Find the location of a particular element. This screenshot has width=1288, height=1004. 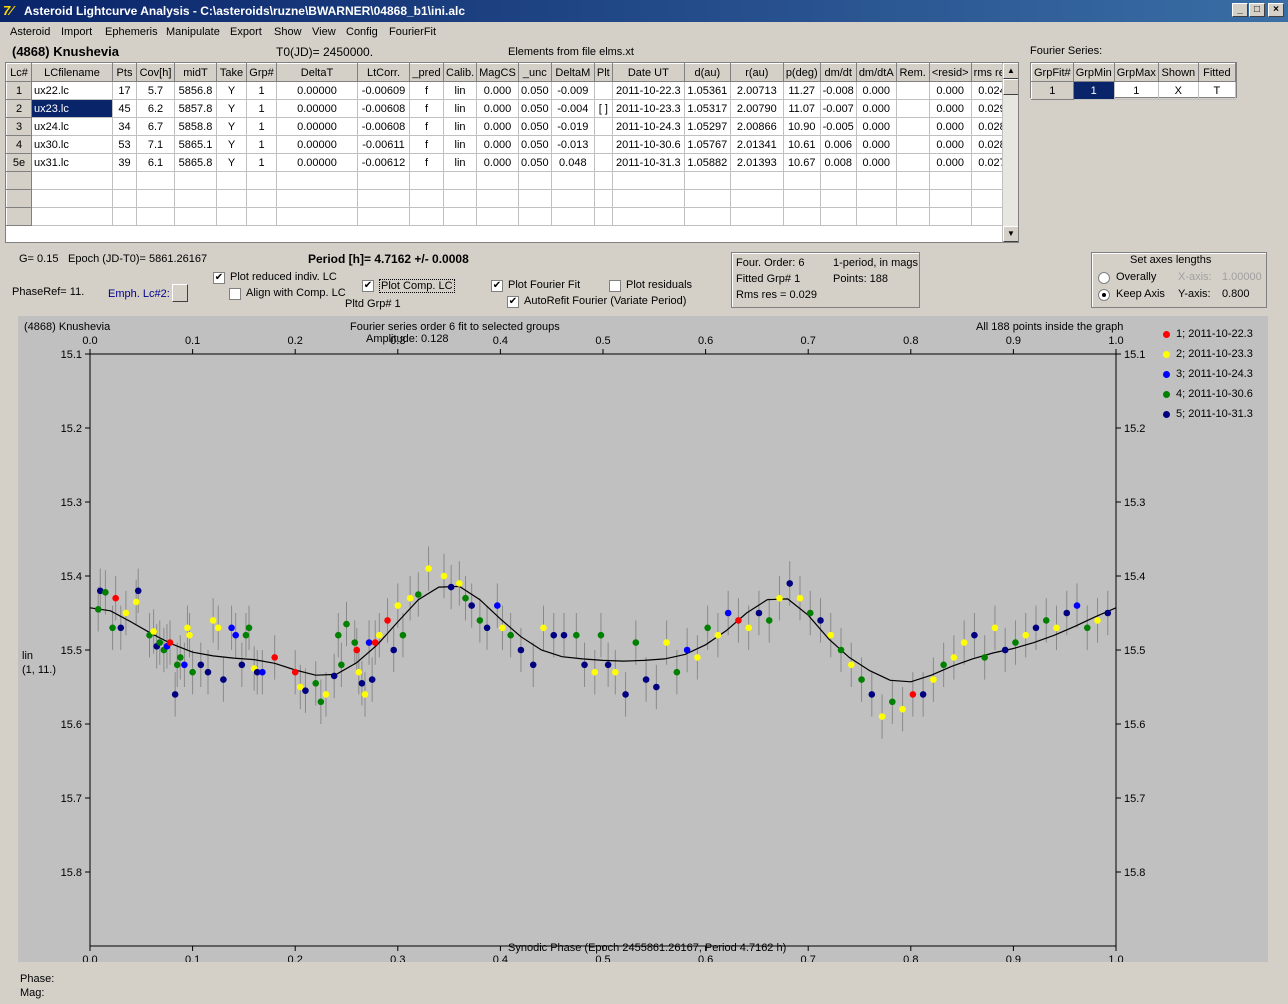

column-header-8: LtCorr. is located at coordinates (383, 72).